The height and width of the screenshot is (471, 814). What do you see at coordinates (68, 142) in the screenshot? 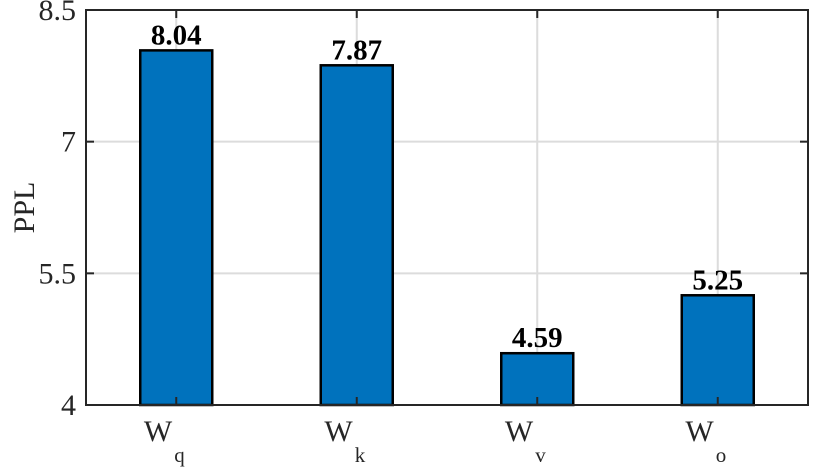
I see `y-tick-label-2: 7` at bounding box center [68, 142].